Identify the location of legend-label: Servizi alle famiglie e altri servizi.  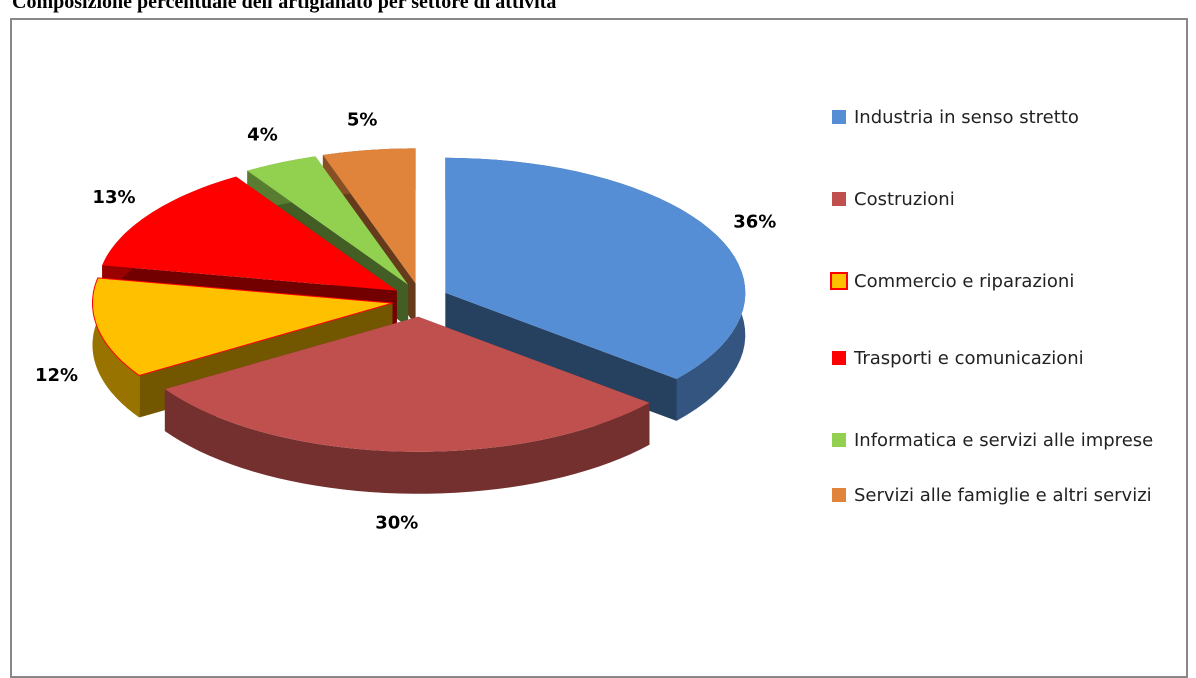
(1003, 495).